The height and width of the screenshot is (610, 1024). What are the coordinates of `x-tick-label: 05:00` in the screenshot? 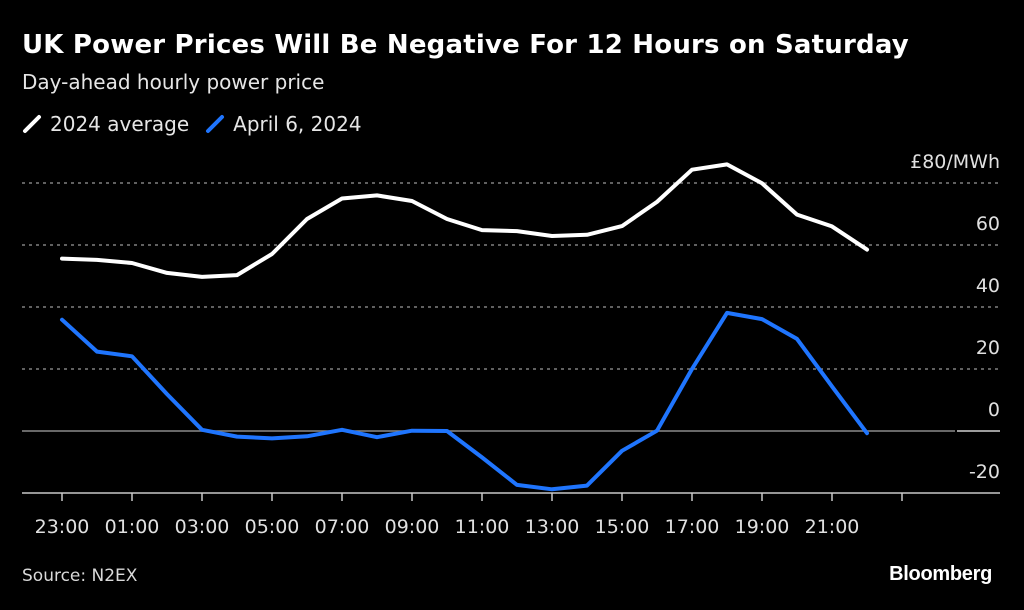 It's located at (272, 527).